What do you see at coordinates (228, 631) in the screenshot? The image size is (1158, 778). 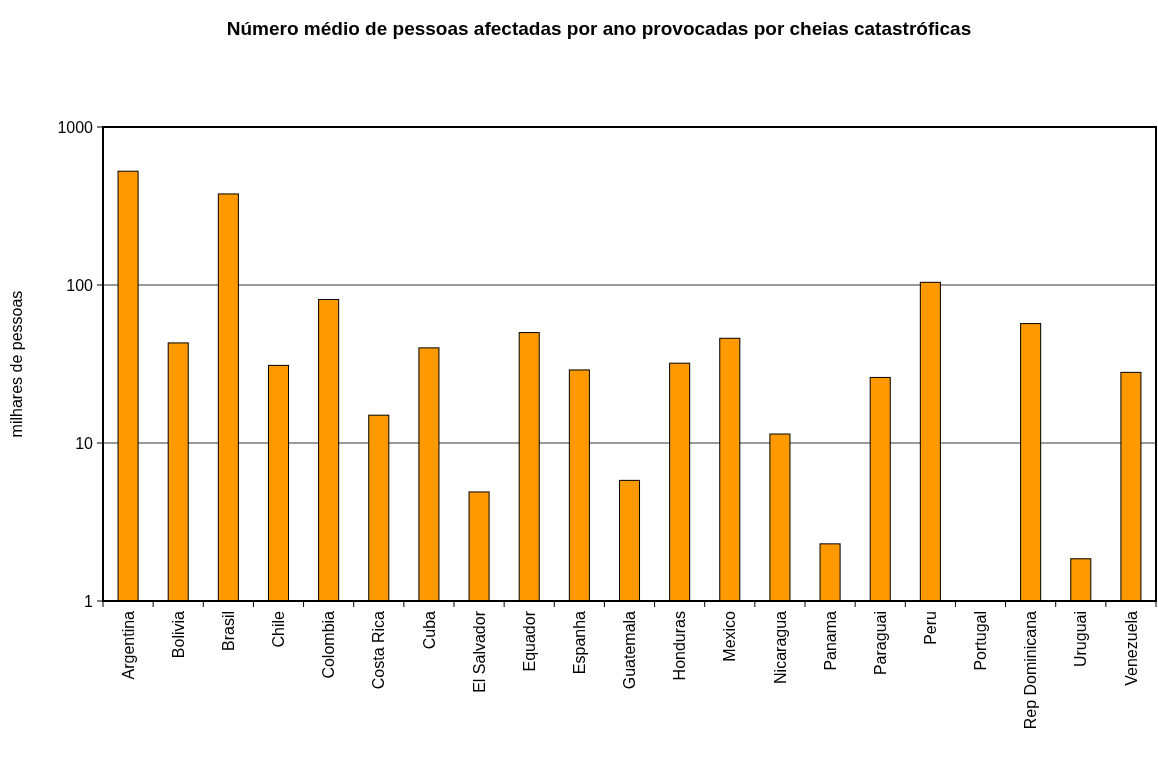 I see `x-tick-label: Brasil` at bounding box center [228, 631].